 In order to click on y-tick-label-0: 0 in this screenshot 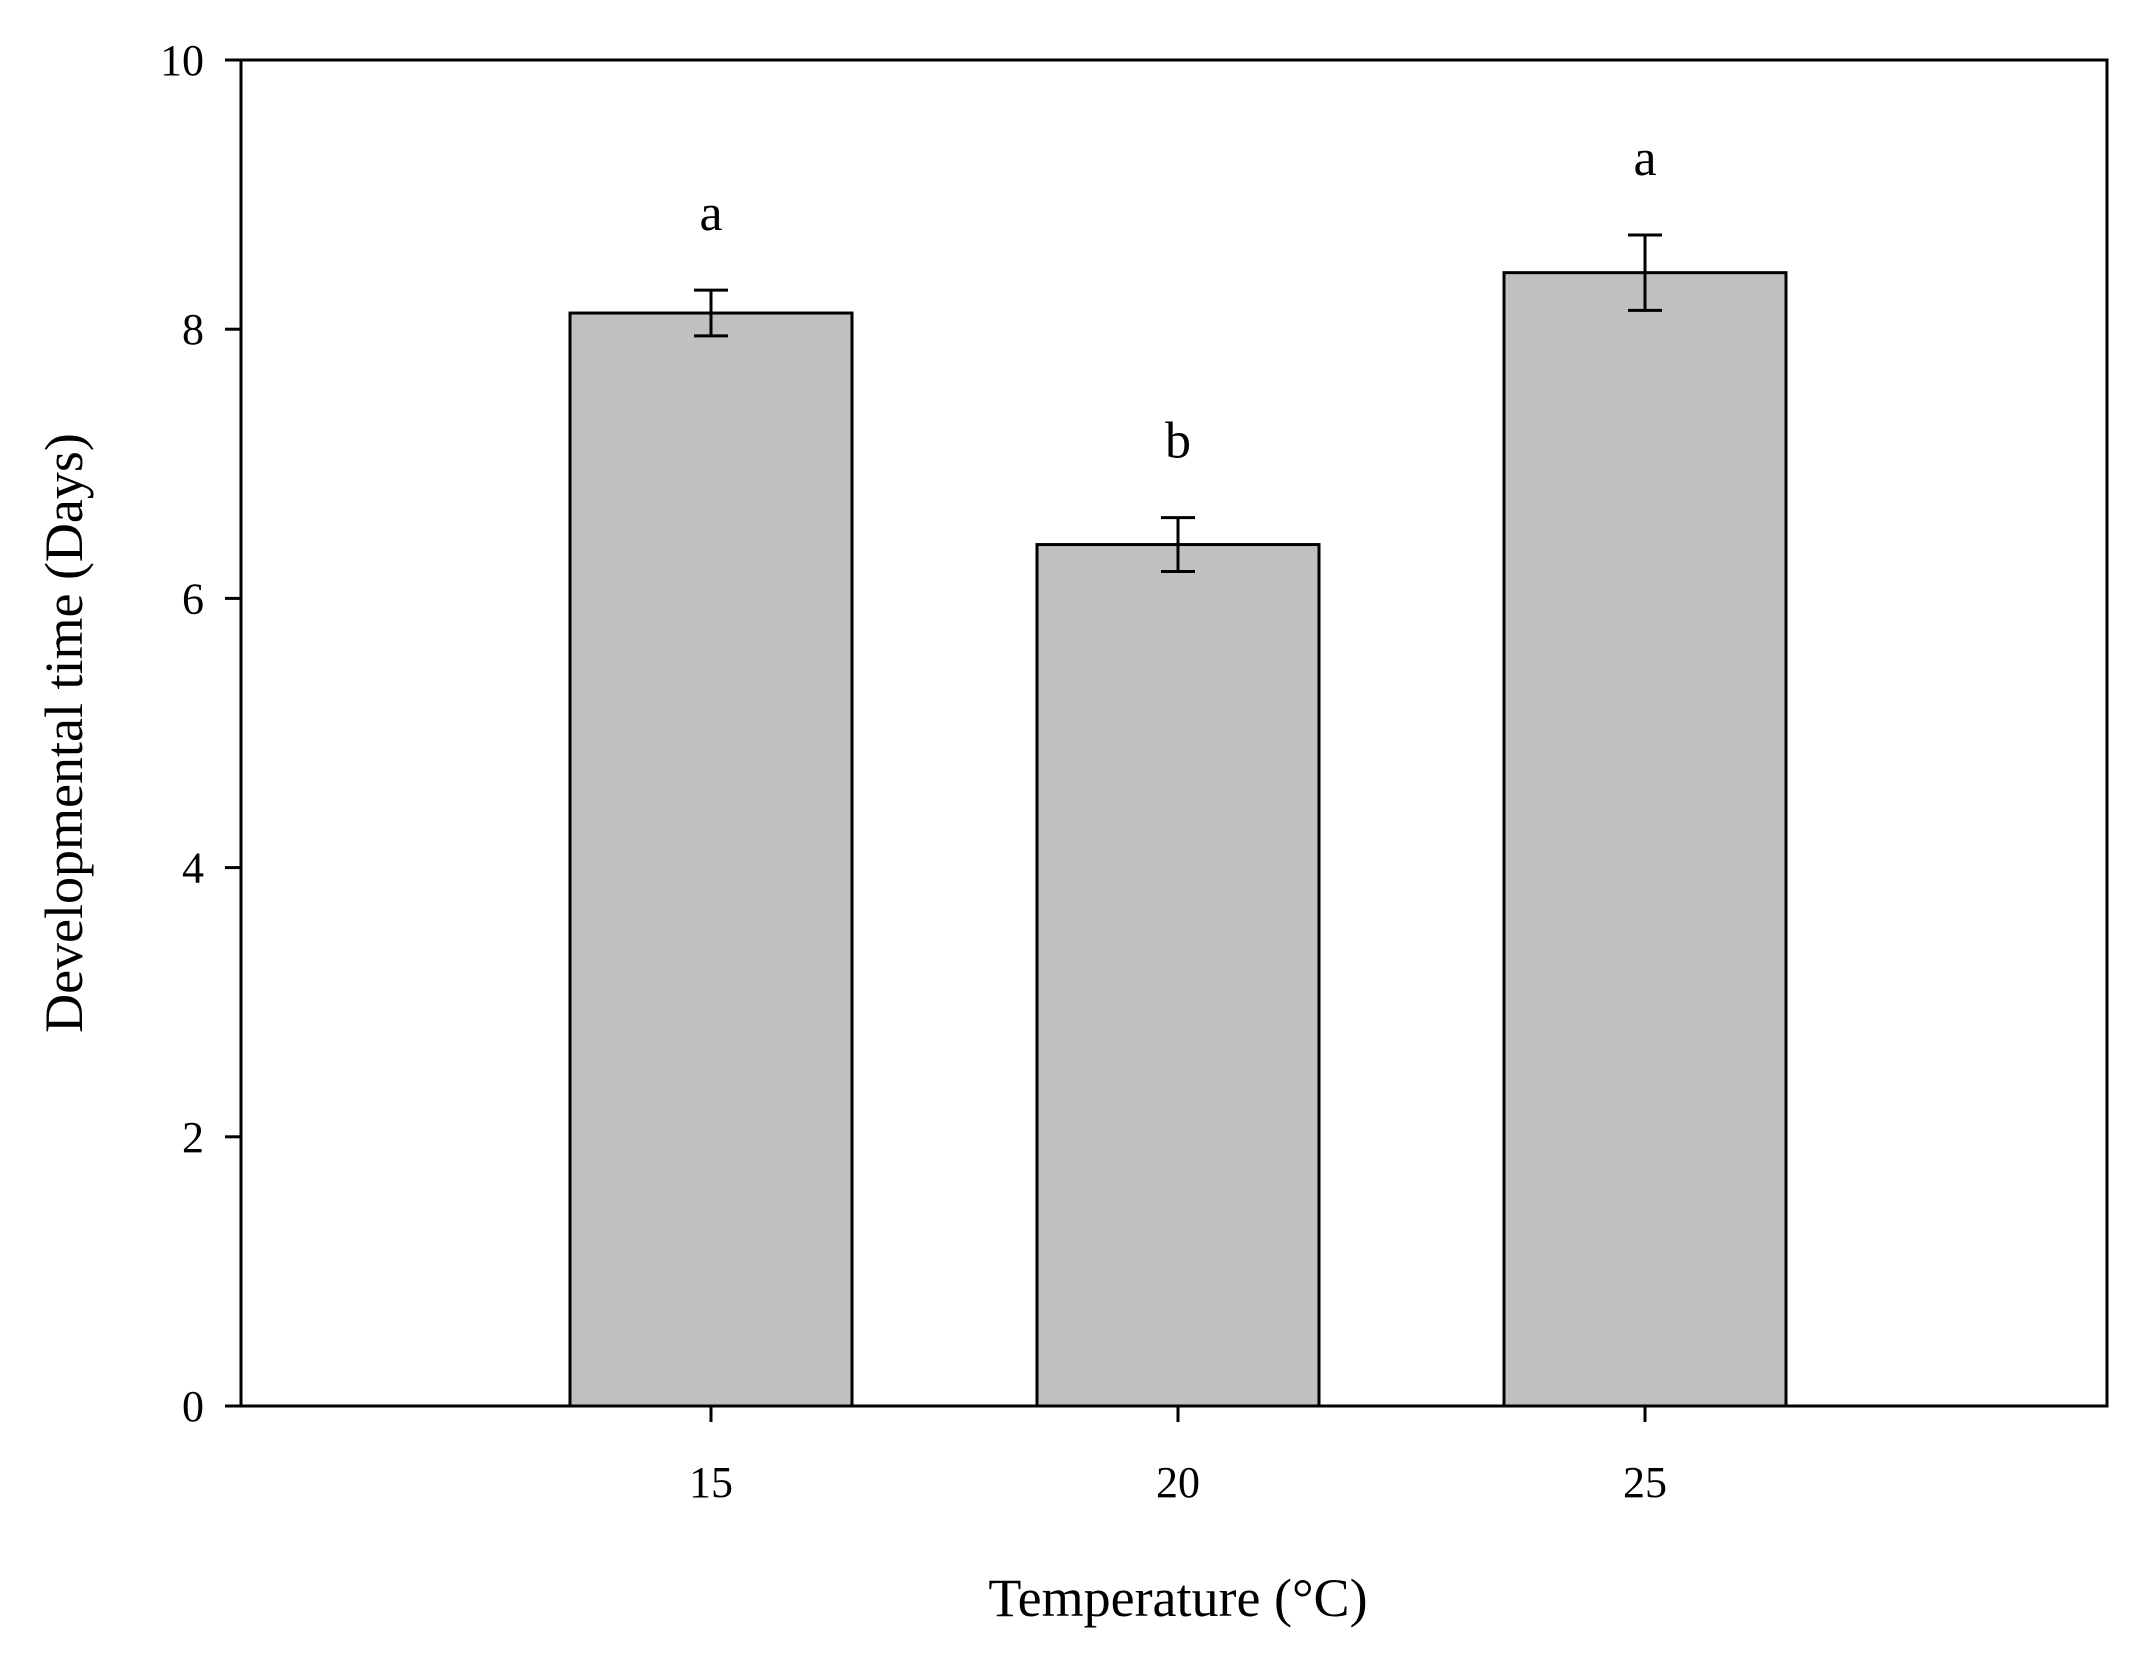, I will do `click(193, 1406)`.